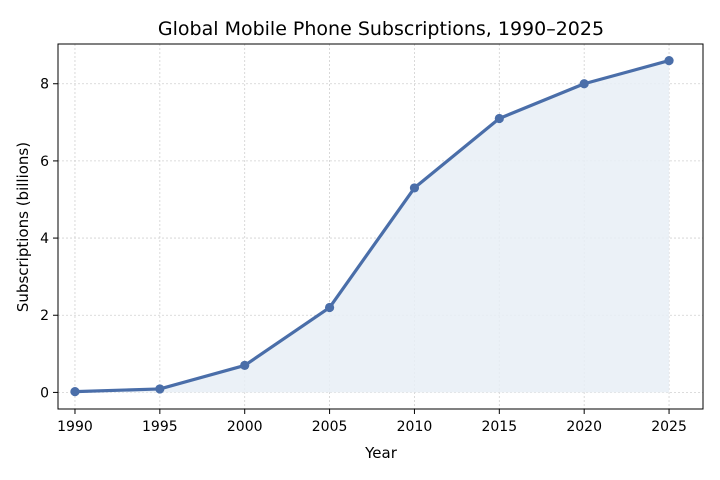 This screenshot has width=720, height=480. I want to click on y-tick-label: 8, so click(44, 85).